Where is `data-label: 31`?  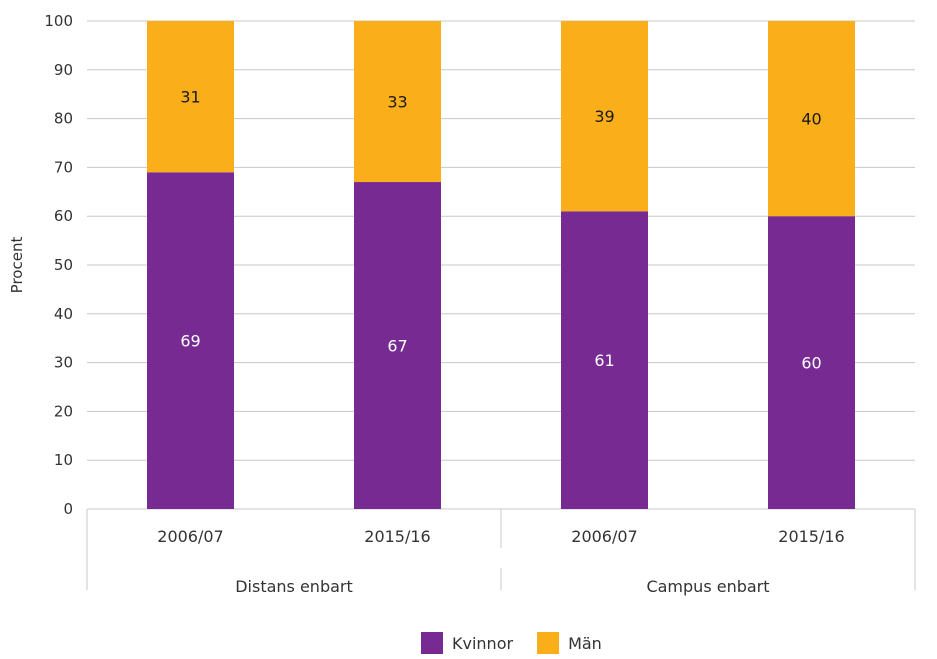
data-label: 31 is located at coordinates (190, 97).